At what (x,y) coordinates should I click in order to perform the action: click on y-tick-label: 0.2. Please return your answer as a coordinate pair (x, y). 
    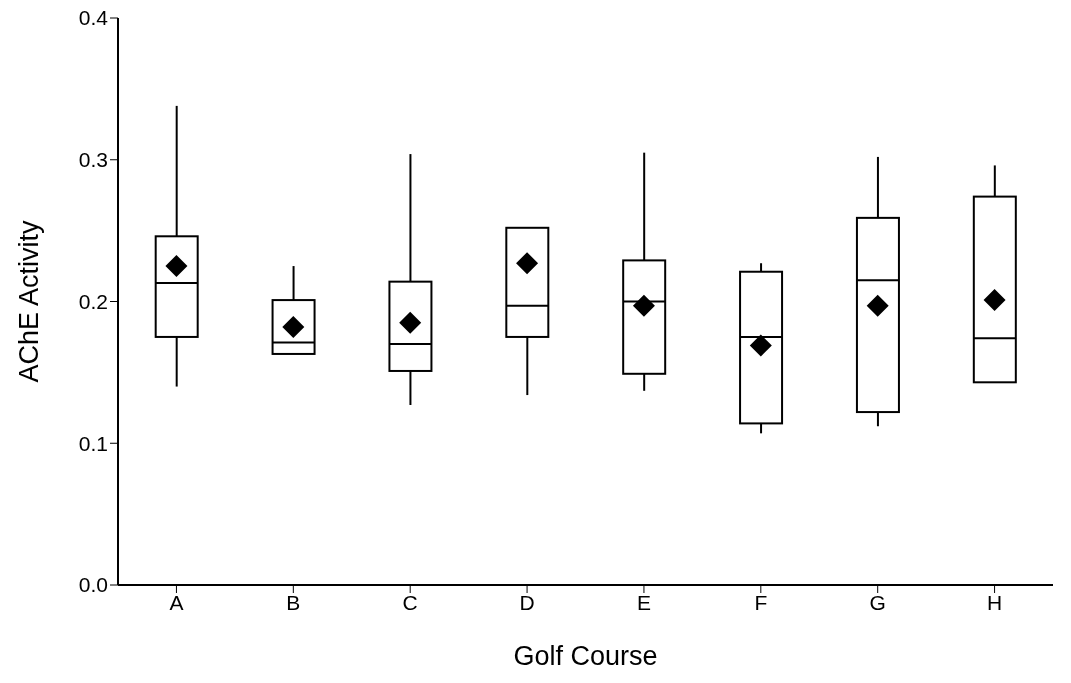
    Looking at the image, I should click on (93, 301).